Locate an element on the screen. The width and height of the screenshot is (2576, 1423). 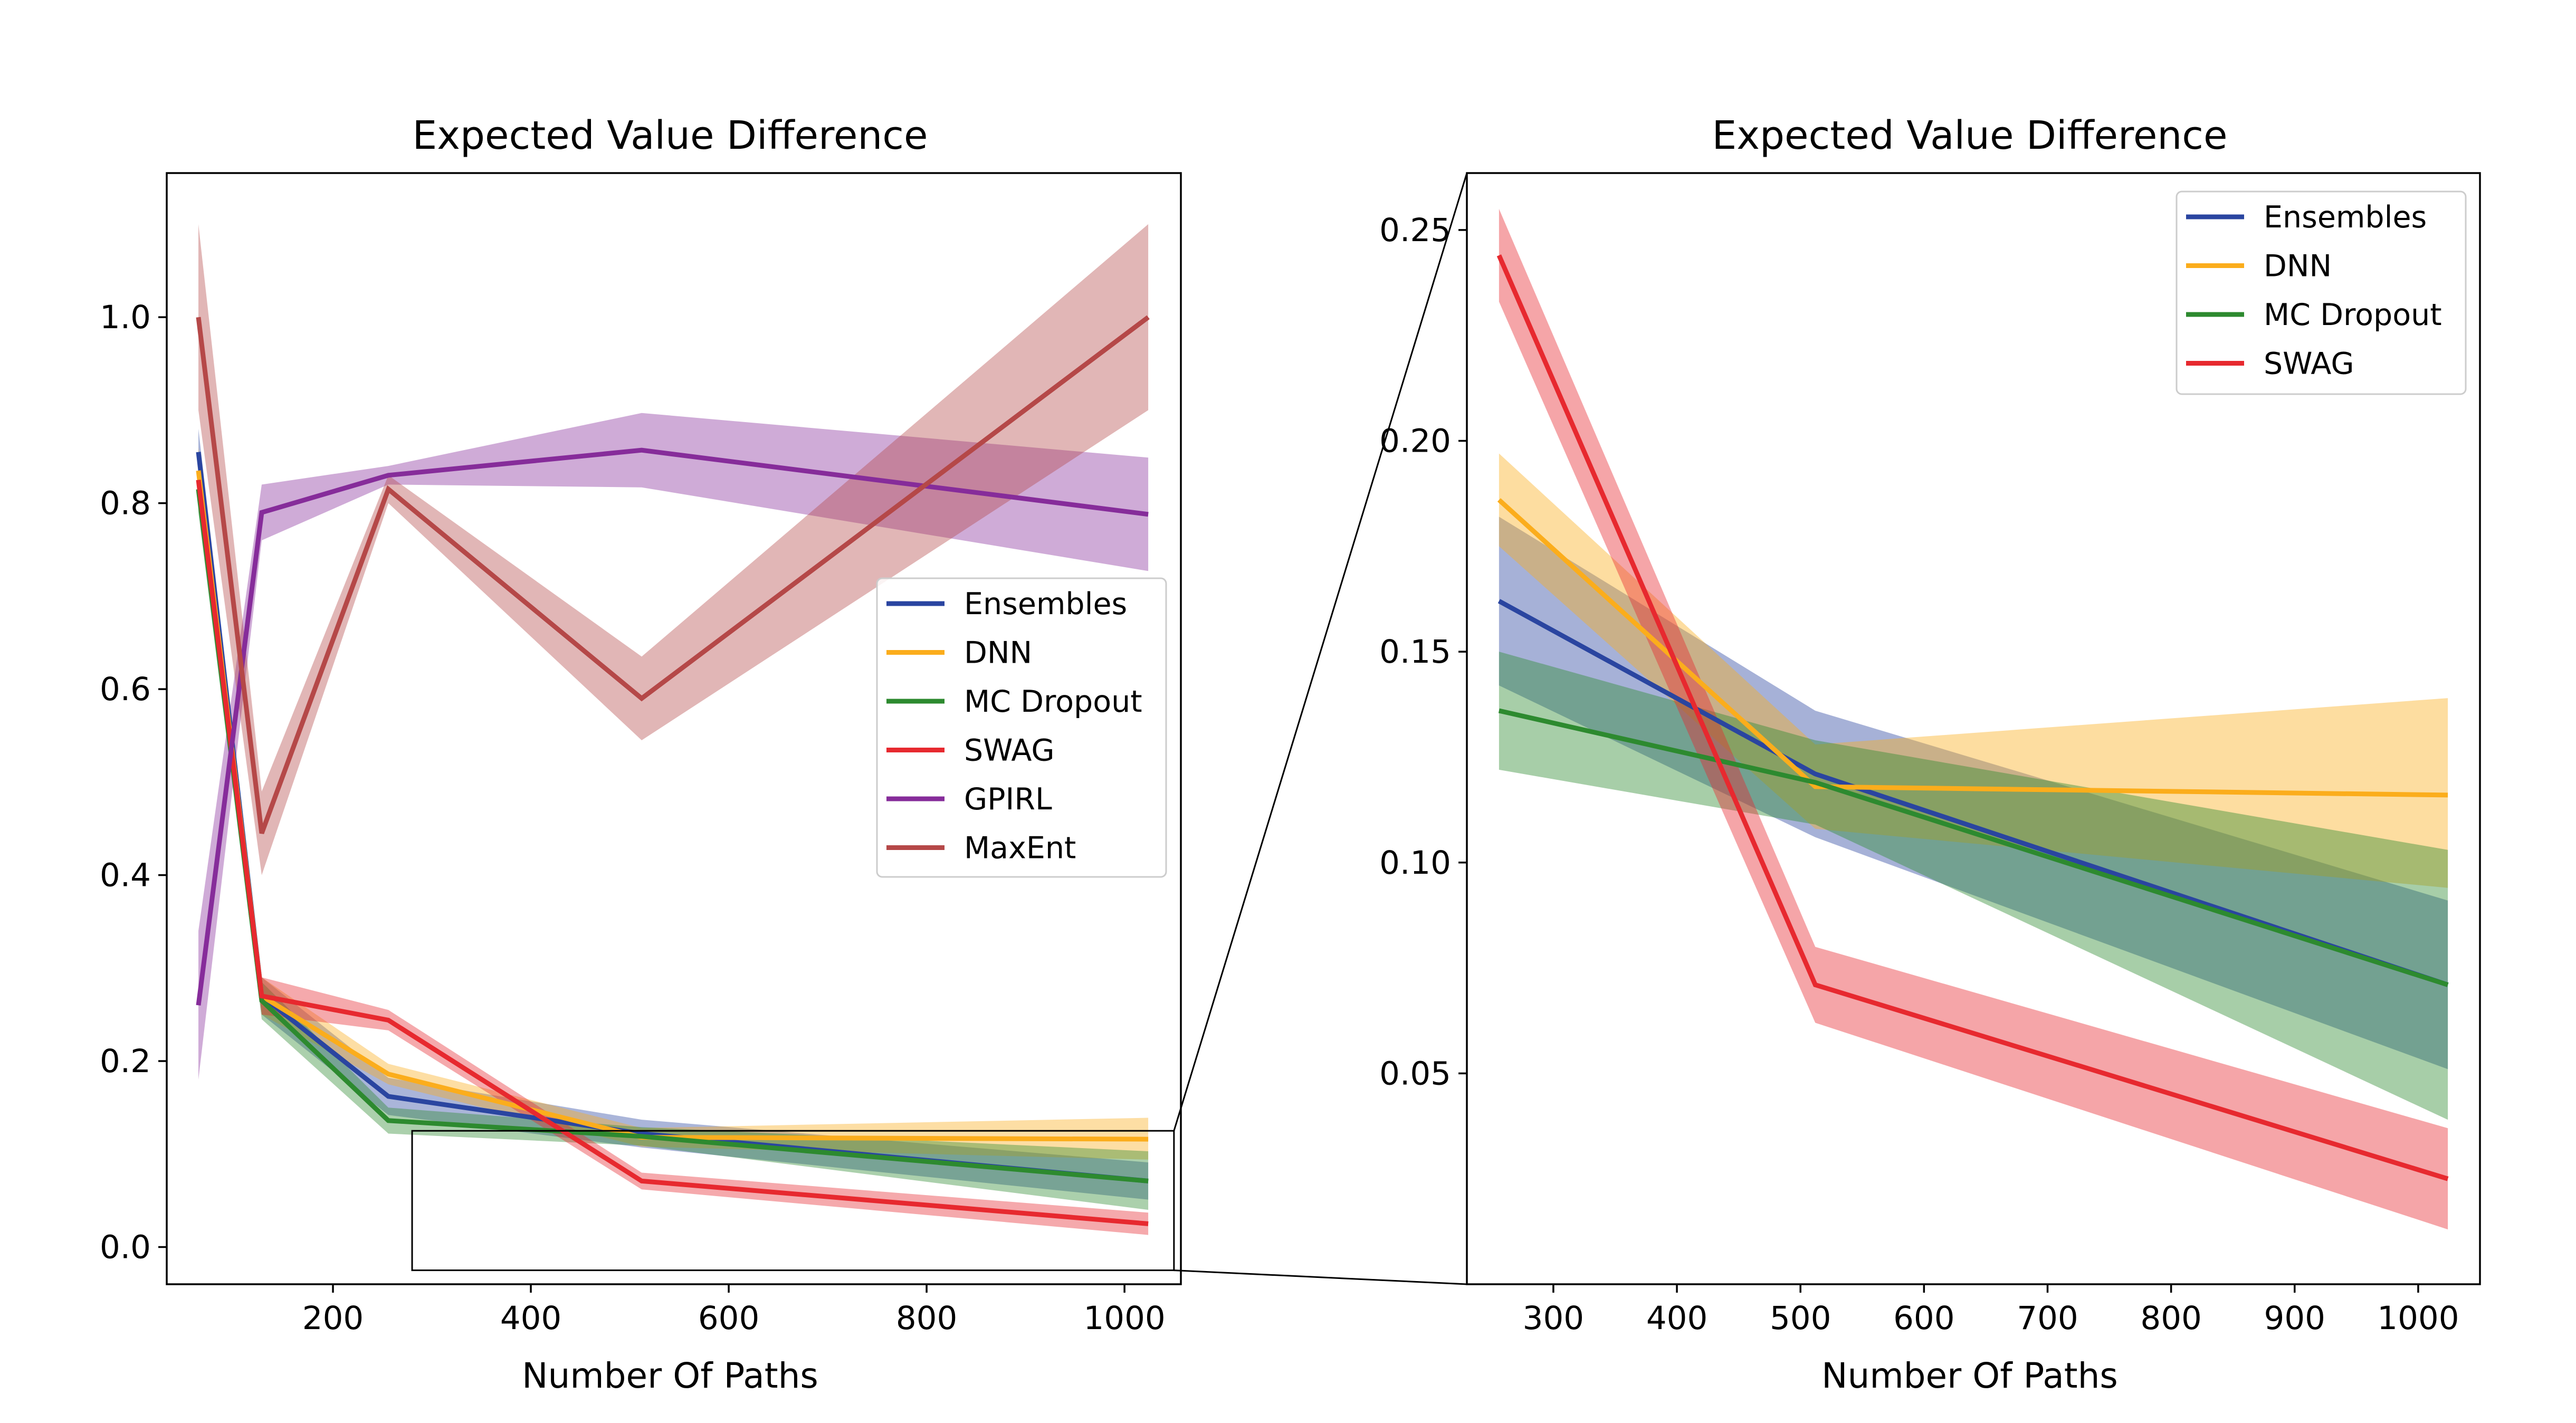
left-chart-title: Expected Value Difference is located at coordinates (670, 135).